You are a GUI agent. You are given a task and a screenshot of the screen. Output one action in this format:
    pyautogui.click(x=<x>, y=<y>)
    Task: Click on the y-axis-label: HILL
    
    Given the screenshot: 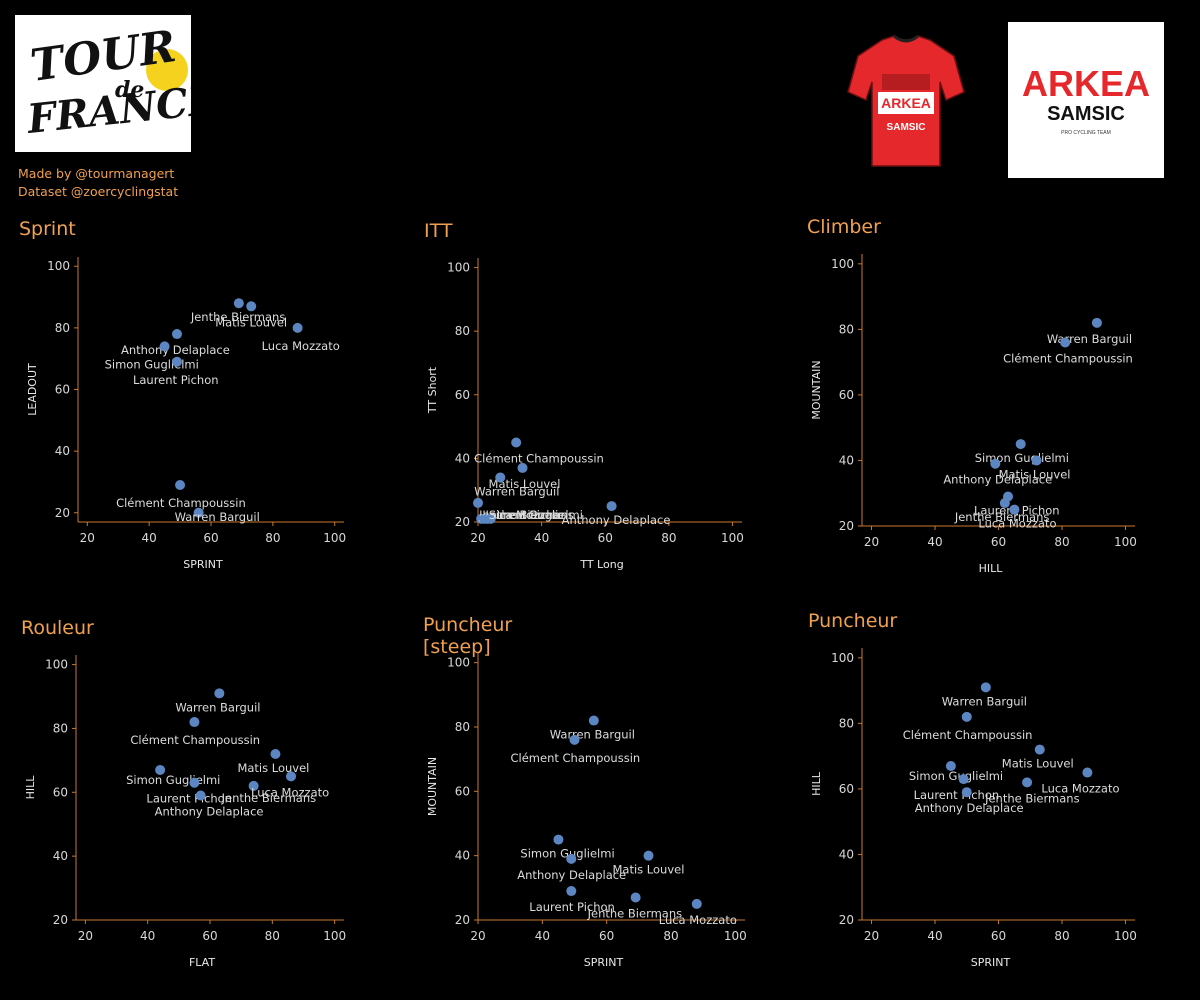 What is the action you would take?
    pyautogui.click(x=816, y=783)
    